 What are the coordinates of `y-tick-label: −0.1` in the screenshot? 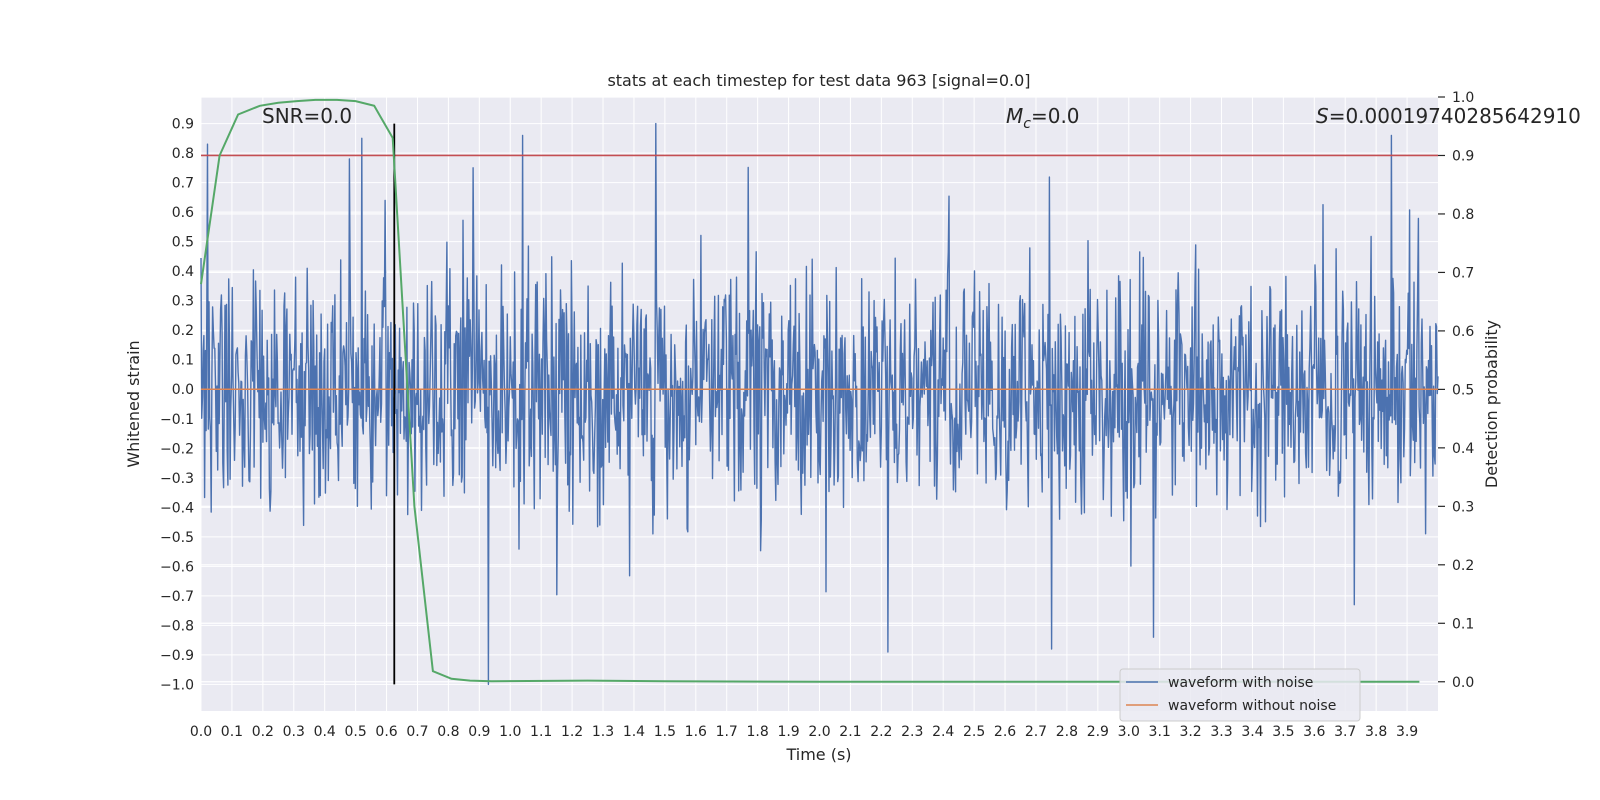 It's located at (177, 420).